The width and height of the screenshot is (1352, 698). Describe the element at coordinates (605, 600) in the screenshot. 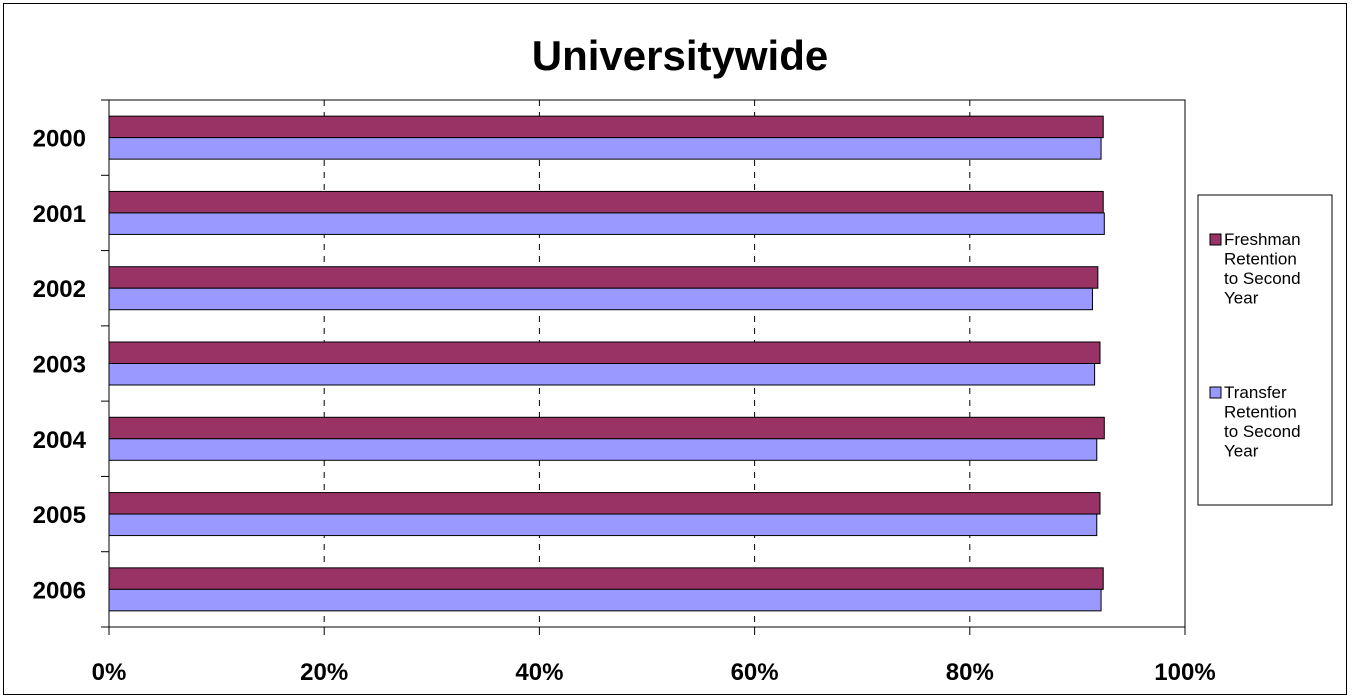

I see `bar-transfer-2006` at that location.